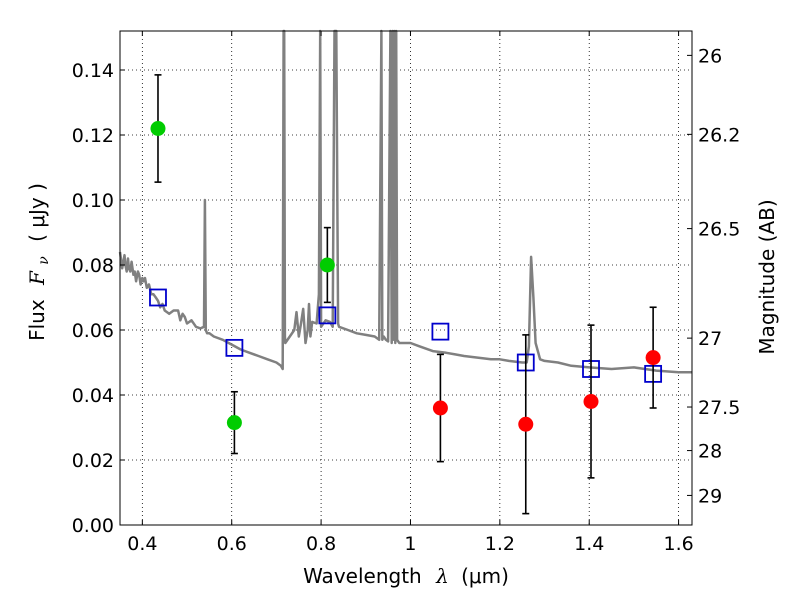 This screenshot has height=600, width=800. Describe the element at coordinates (719, 135) in the screenshot. I see `magnitude-tick-label: 26.2` at that location.